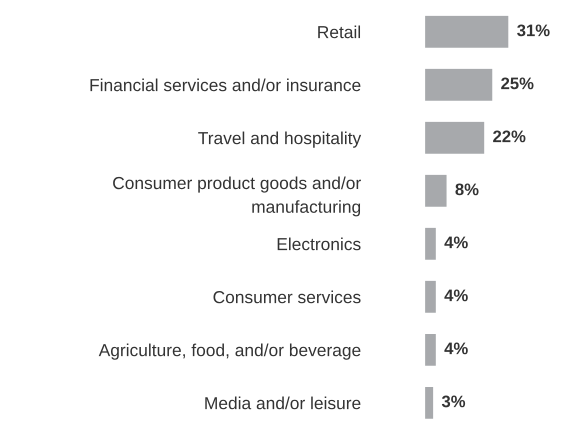 Image resolution: width=563 pixels, height=432 pixels. Describe the element at coordinates (454, 402) in the screenshot. I see `data-label: 3%` at that location.